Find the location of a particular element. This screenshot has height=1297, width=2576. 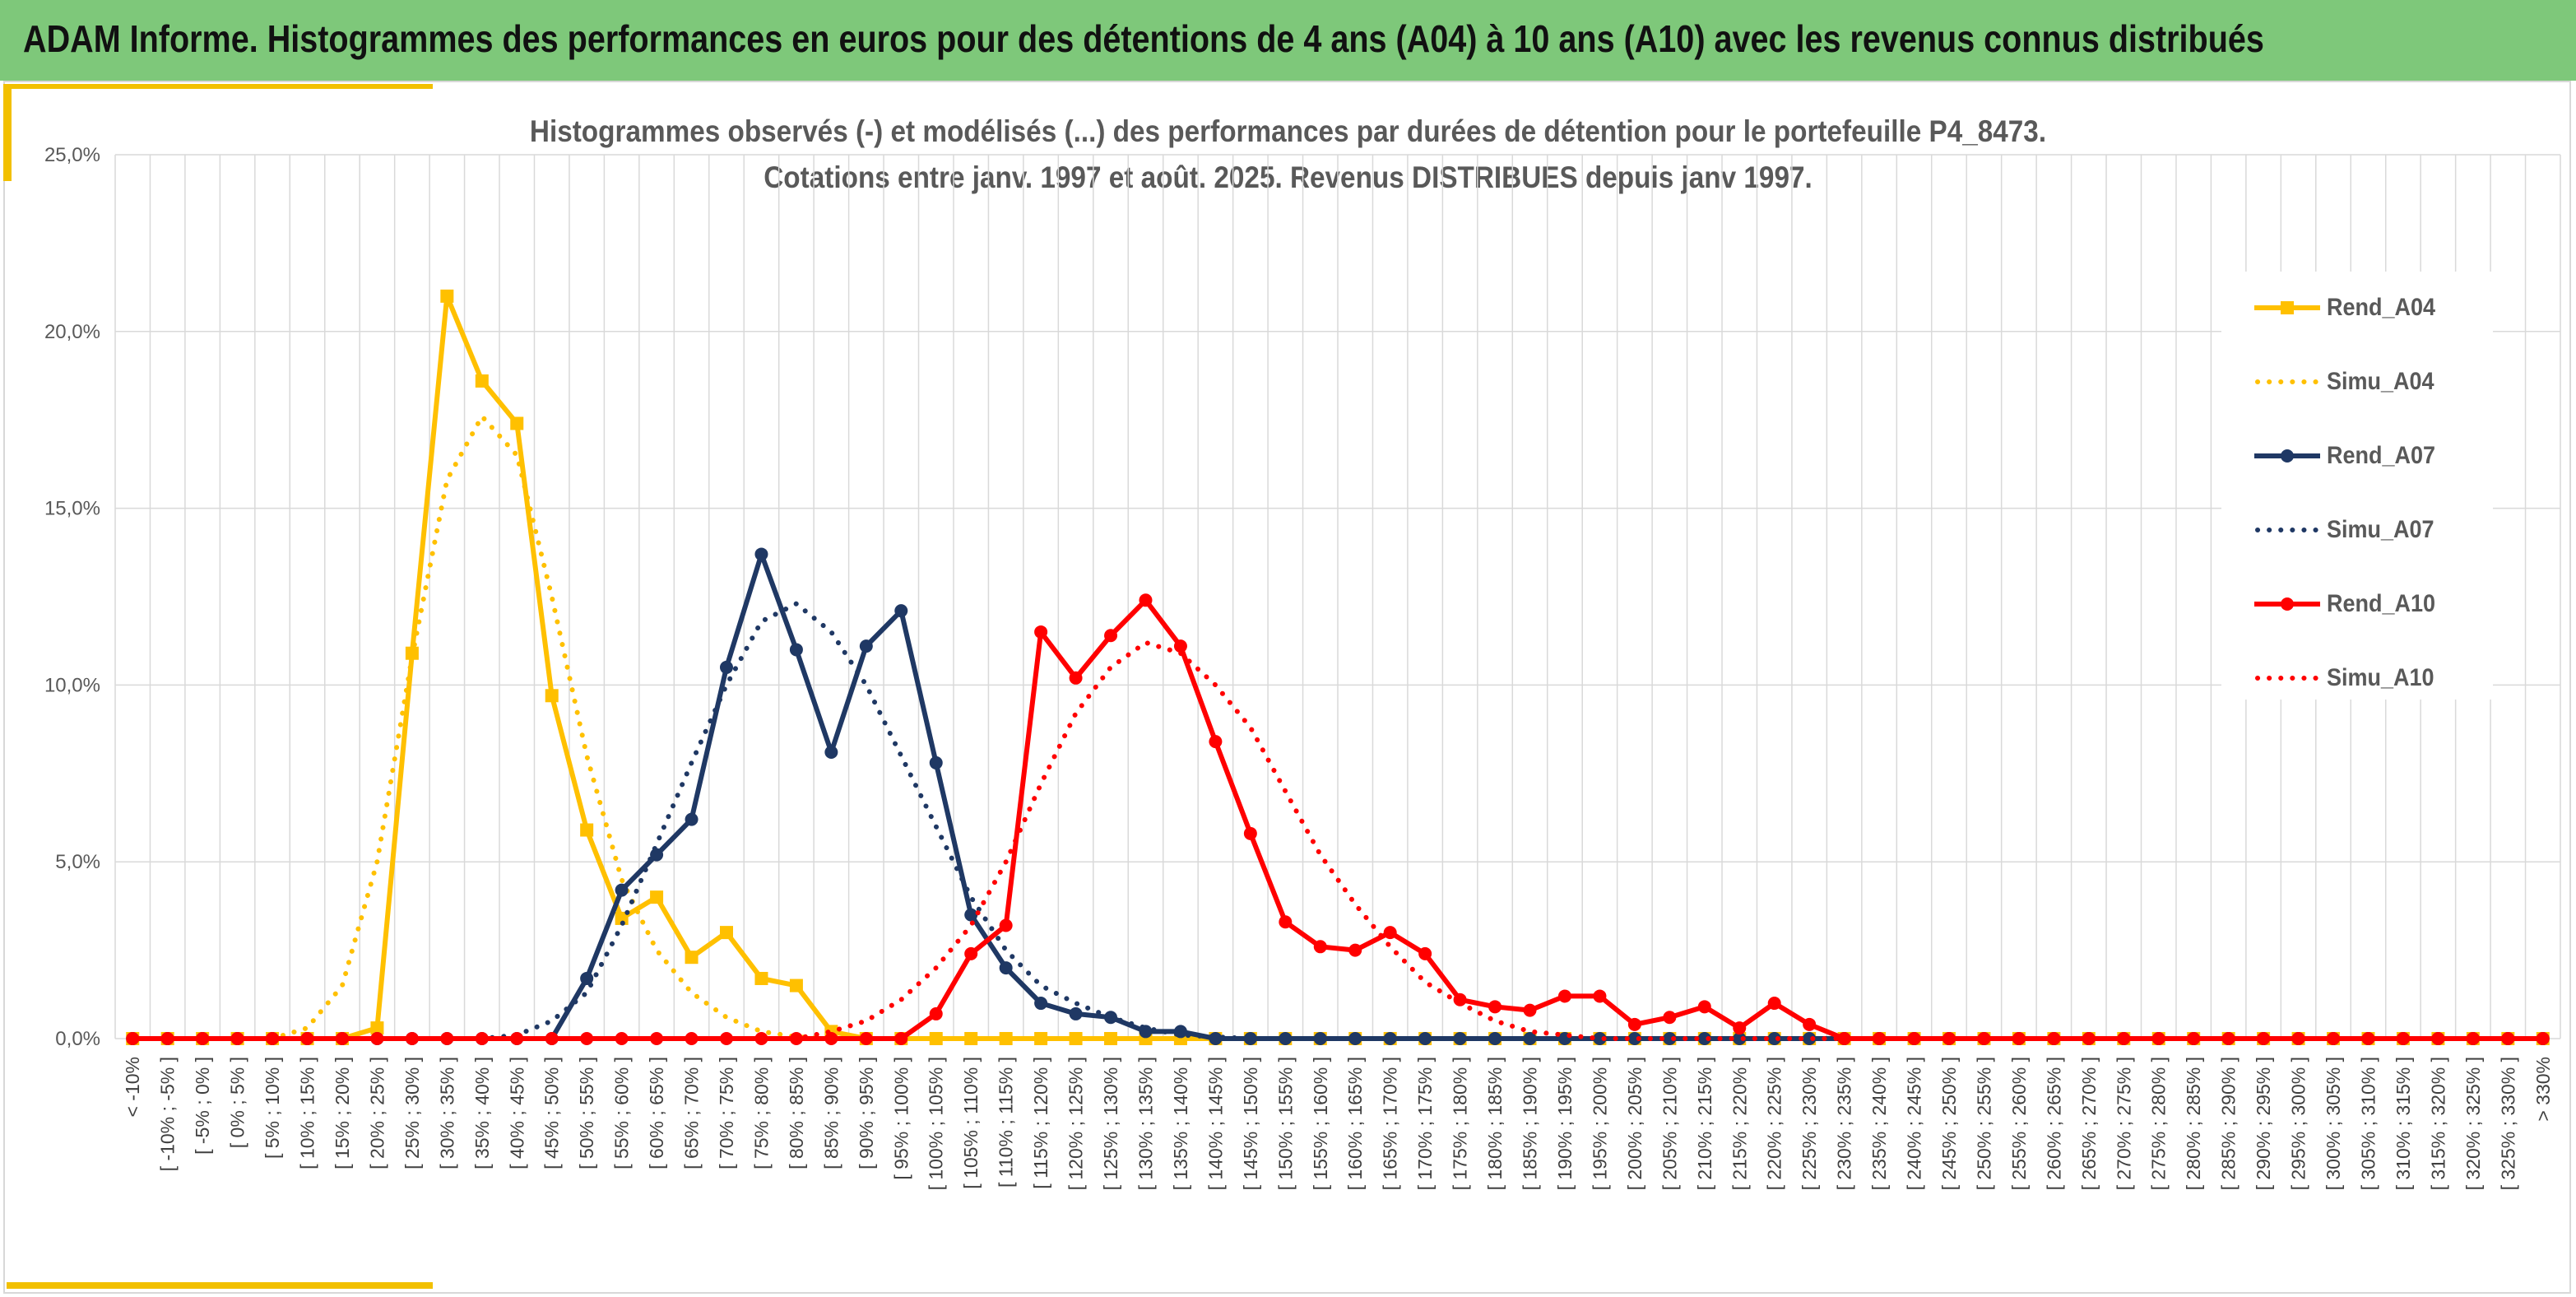

legend-item-simu-a04: Simu_A04 is located at coordinates (2350, 382).